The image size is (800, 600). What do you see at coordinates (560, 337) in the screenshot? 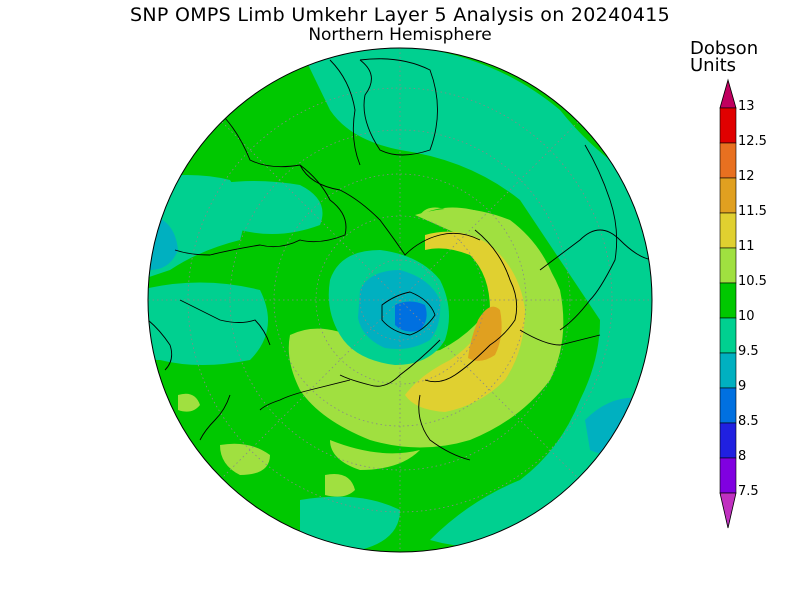
I see `coast-europe-south` at bounding box center [560, 337].